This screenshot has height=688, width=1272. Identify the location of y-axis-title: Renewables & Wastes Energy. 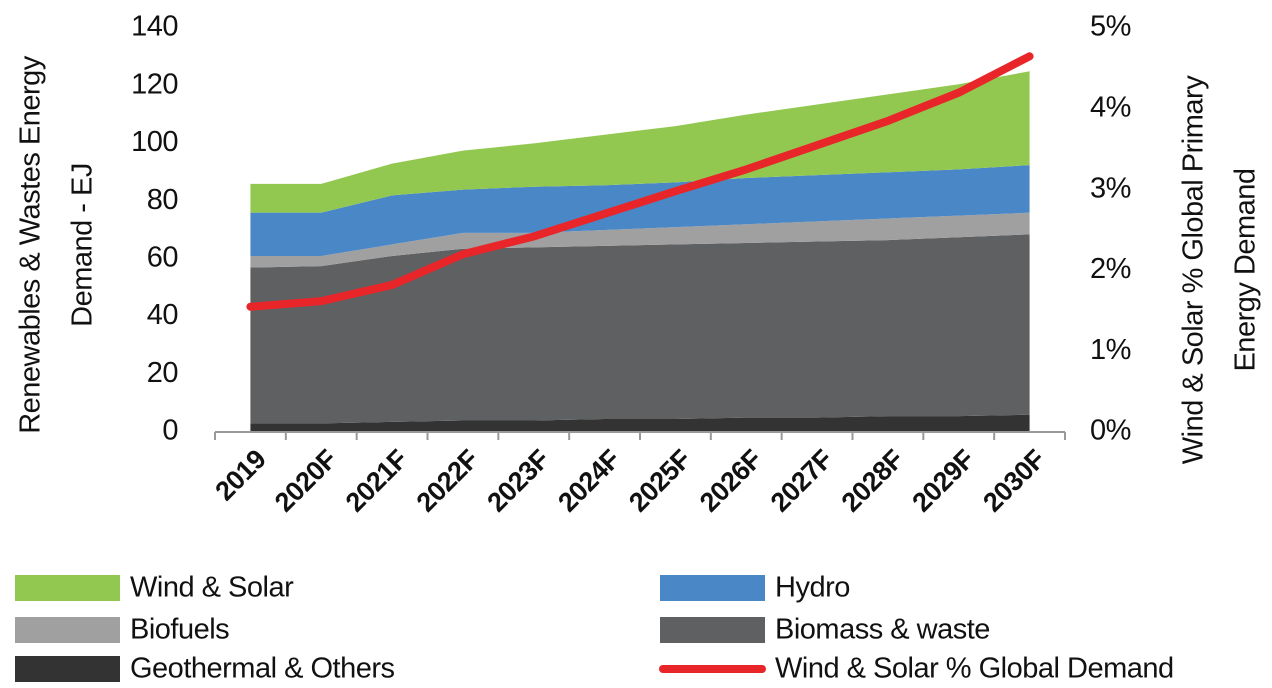
(31, 244).